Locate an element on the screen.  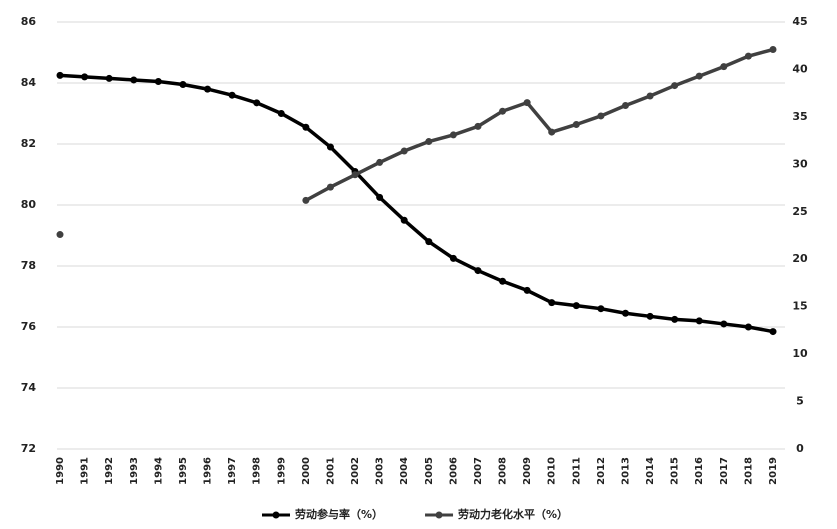
y2-tick-label: 35 is located at coordinates (799, 116).